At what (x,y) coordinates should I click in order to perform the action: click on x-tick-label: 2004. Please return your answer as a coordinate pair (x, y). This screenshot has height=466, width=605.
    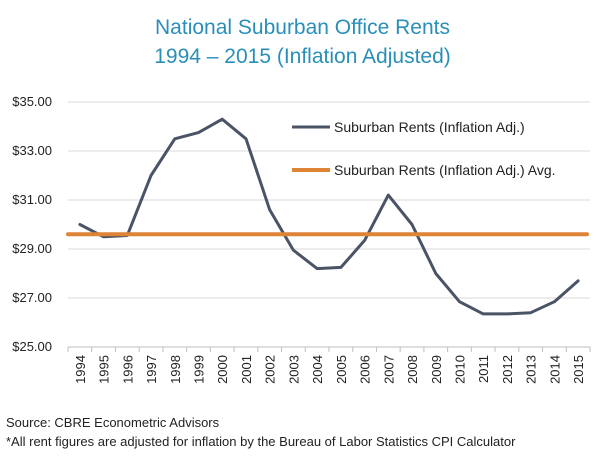
    Looking at the image, I should click on (317, 369).